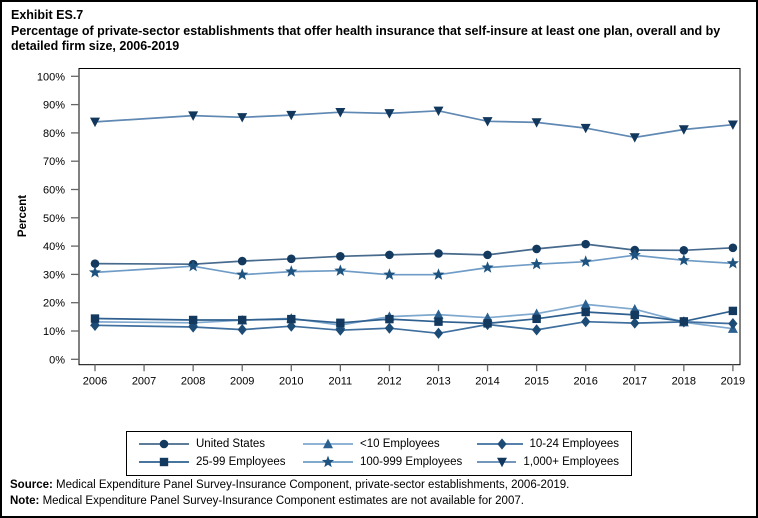 This screenshot has width=758, height=518. What do you see at coordinates (389, 382) in the screenshot?
I see `x-tick-label: 2012` at bounding box center [389, 382].